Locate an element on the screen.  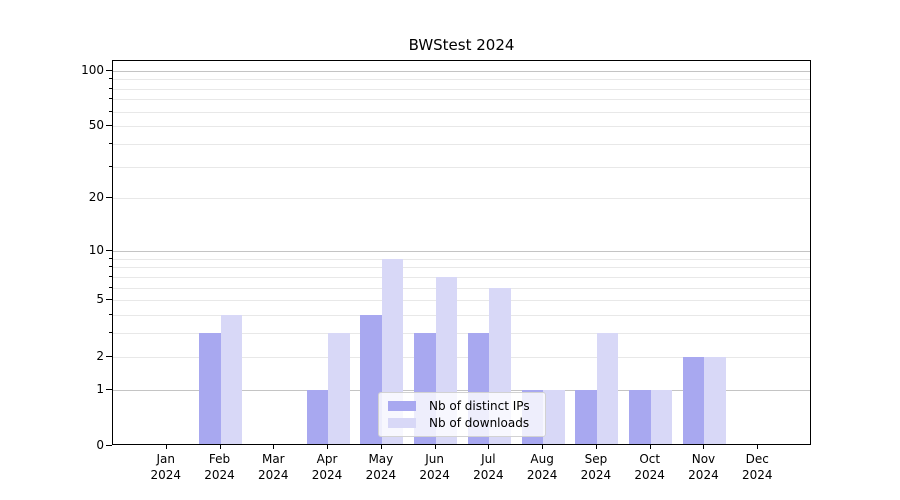
bar-distinct-ips-feb is located at coordinates (210, 388).